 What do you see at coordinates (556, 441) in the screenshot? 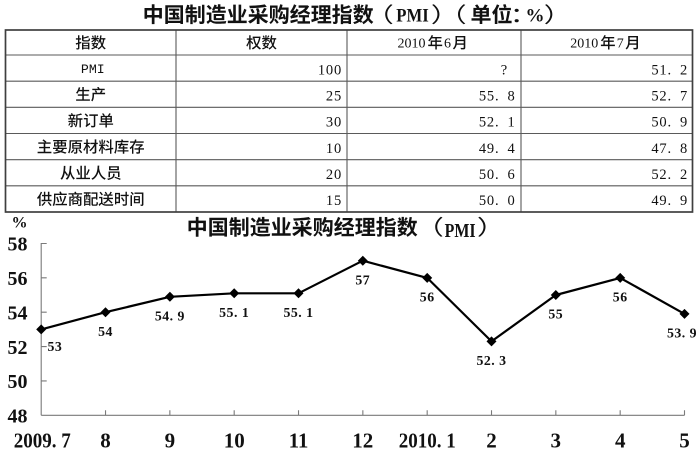
I see `svg-text: 3` at bounding box center [556, 441].